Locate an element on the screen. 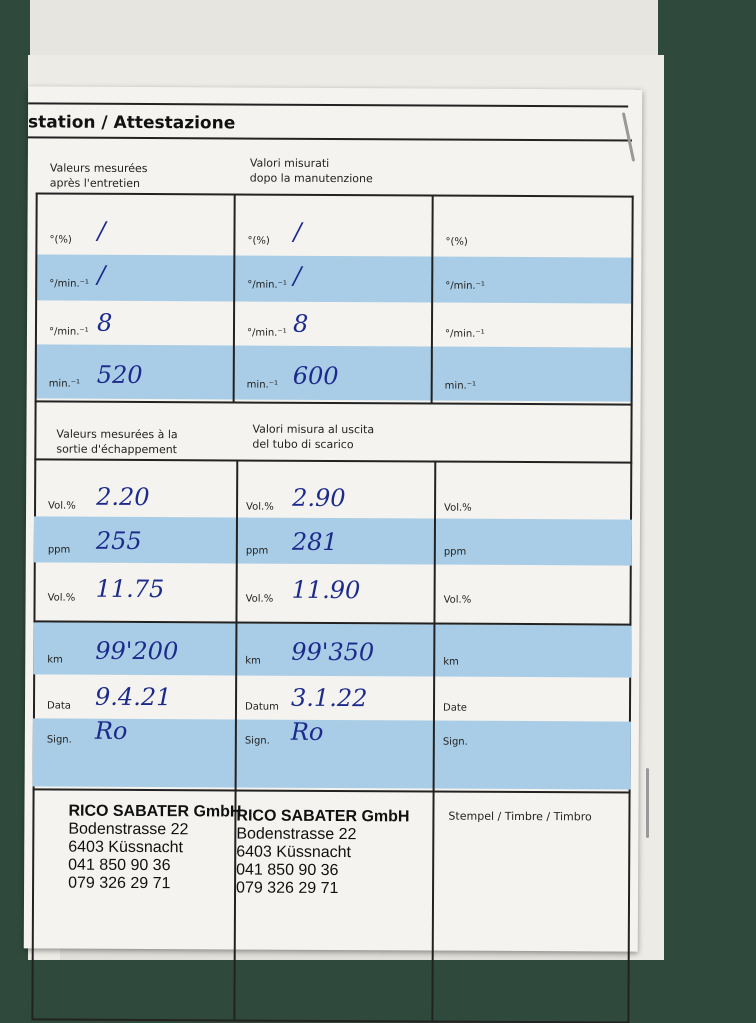 The height and width of the screenshot is (1023, 756). back-page-top is located at coordinates (344, 30).